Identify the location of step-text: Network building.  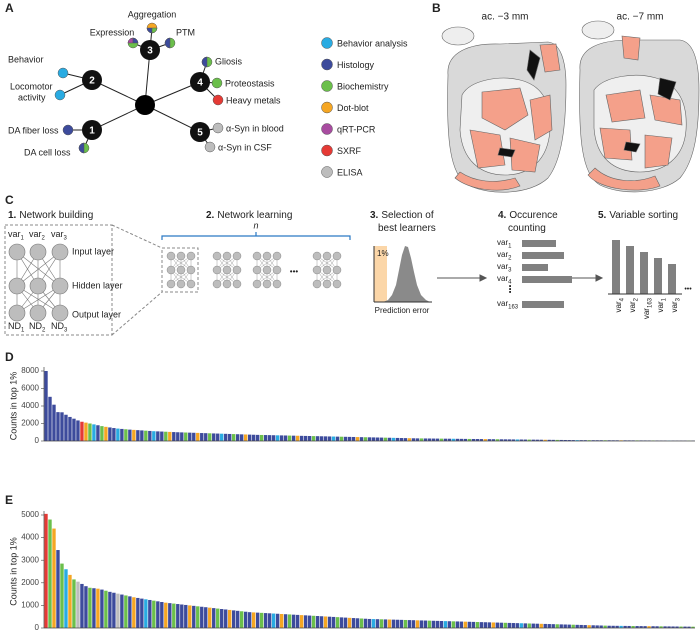
(56, 215).